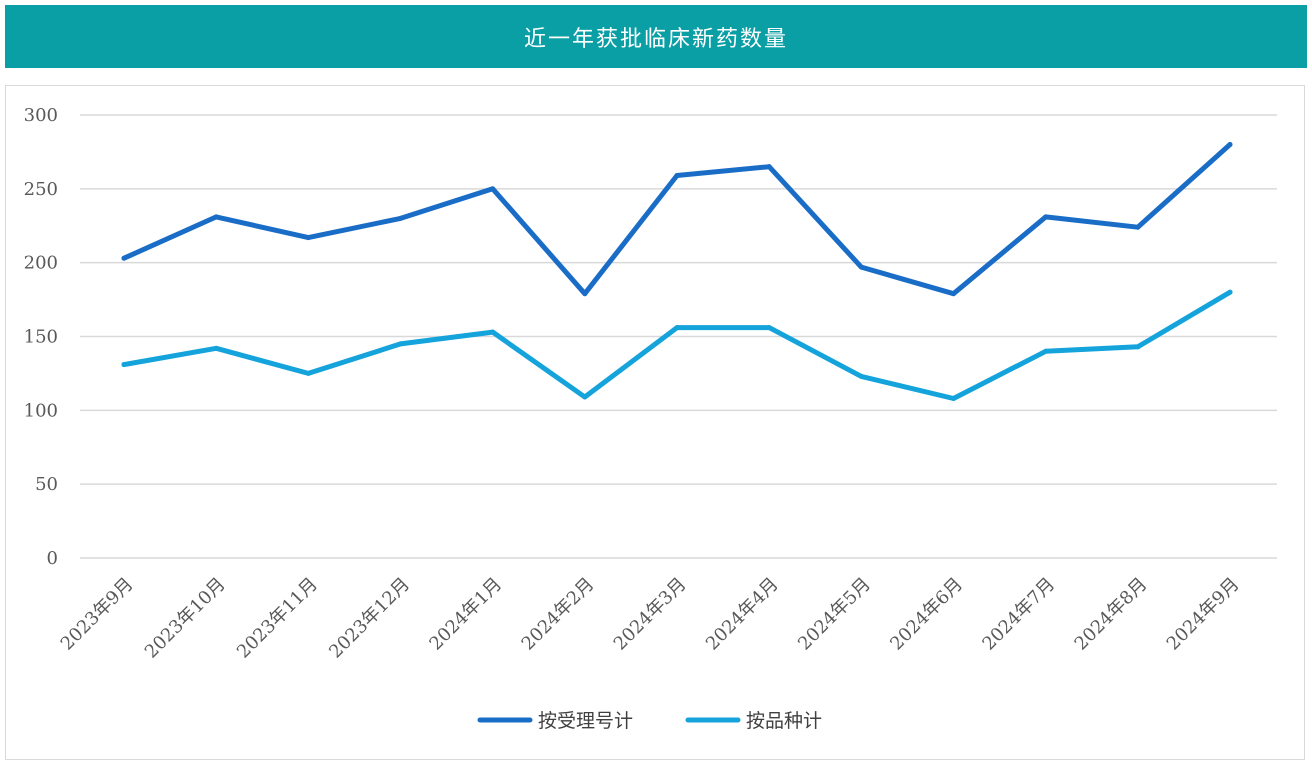 The width and height of the screenshot is (1312, 765). I want to click on y-tick-label: 50, so click(46, 484).